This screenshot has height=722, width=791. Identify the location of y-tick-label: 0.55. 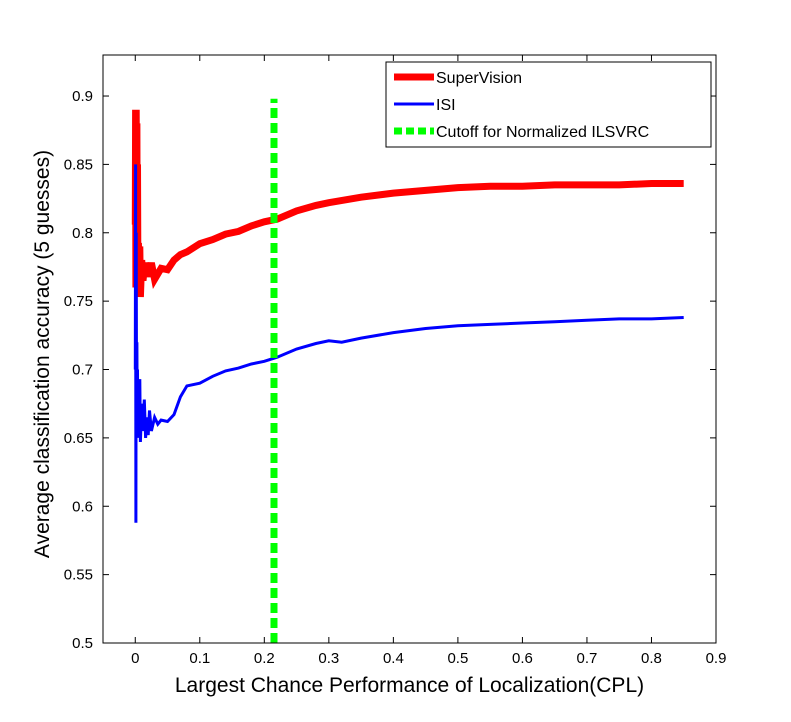
(78, 575).